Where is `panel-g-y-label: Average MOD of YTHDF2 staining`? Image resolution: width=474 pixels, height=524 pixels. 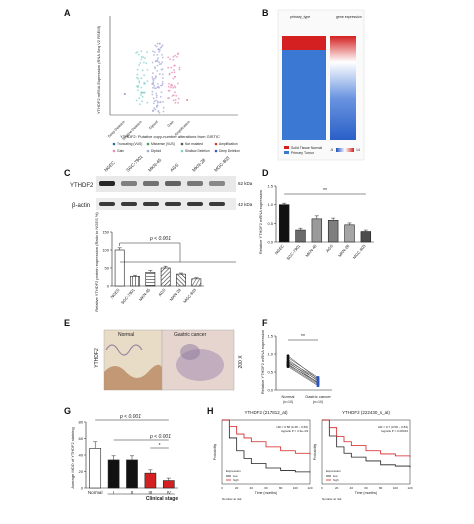 panel-g-y-label: Average MOD of YTHDF2 staining is located at coordinates (72, 457).